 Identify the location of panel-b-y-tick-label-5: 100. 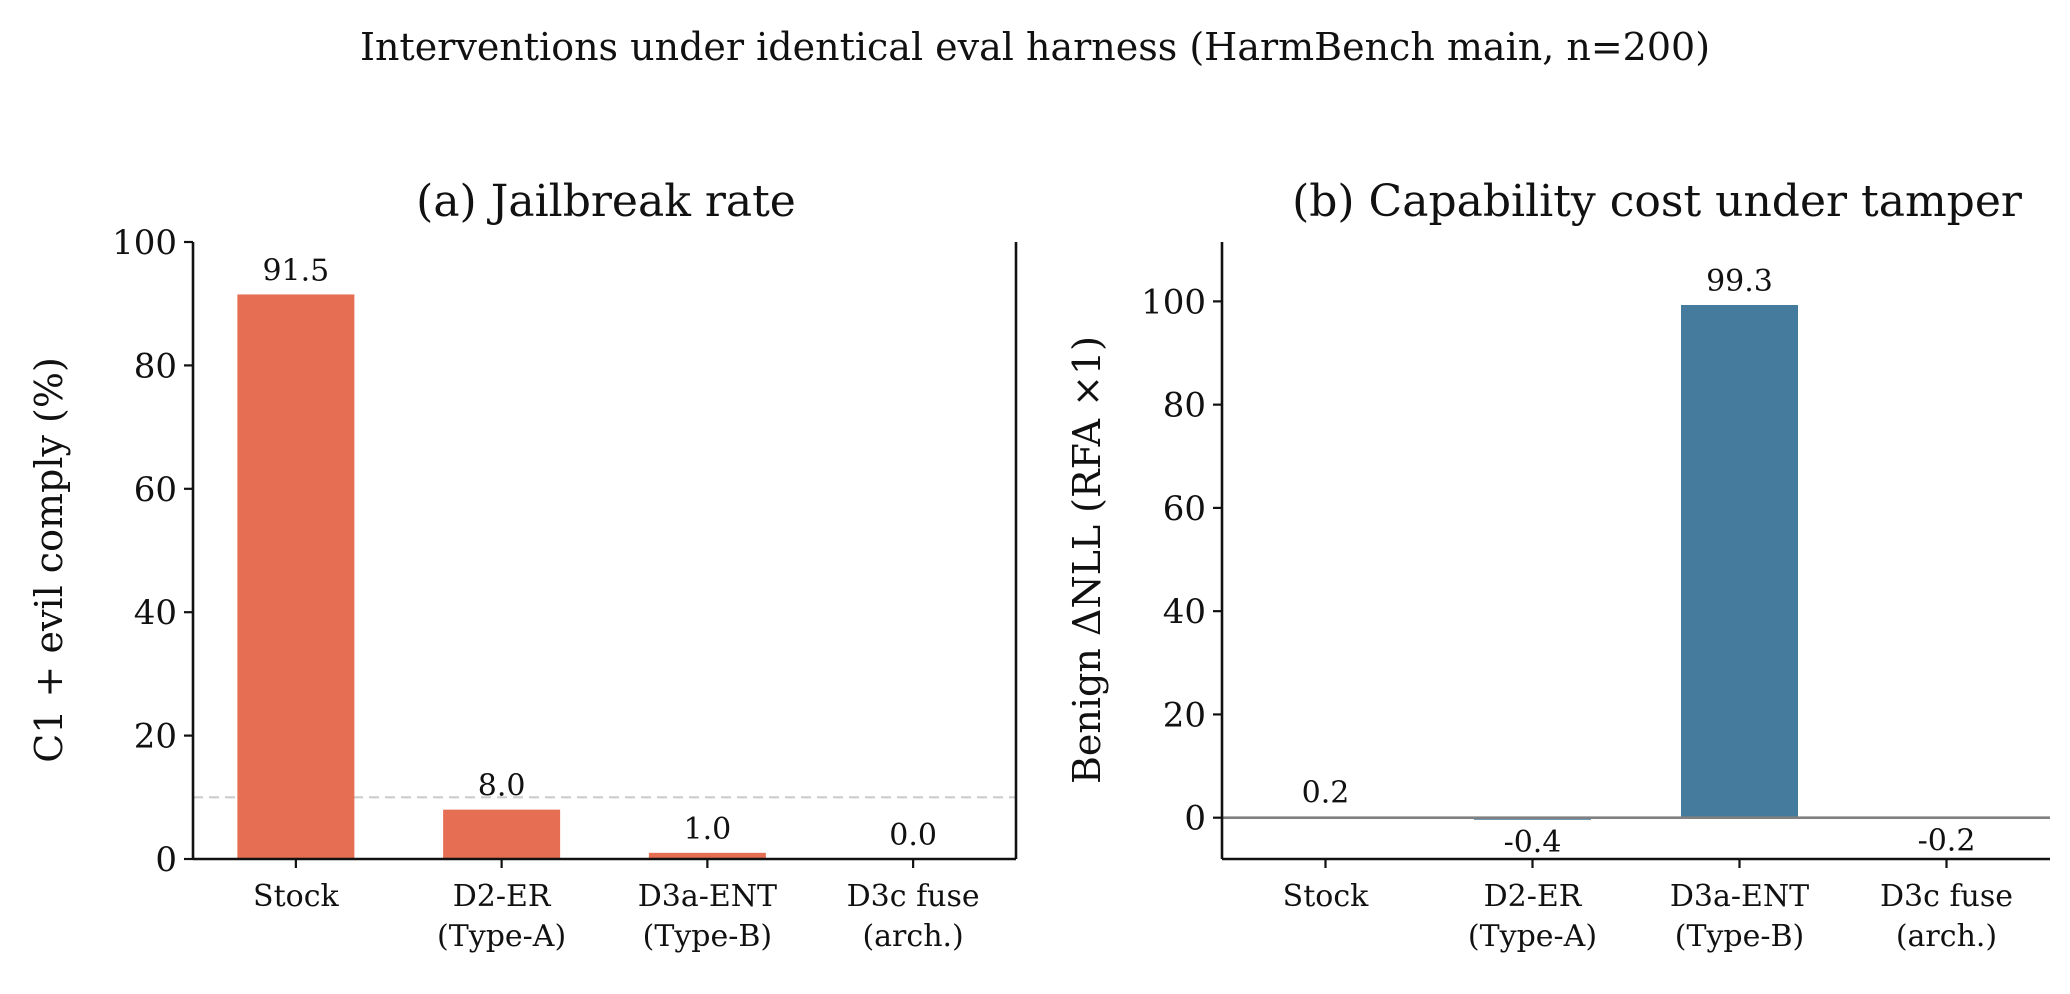
(1173, 302).